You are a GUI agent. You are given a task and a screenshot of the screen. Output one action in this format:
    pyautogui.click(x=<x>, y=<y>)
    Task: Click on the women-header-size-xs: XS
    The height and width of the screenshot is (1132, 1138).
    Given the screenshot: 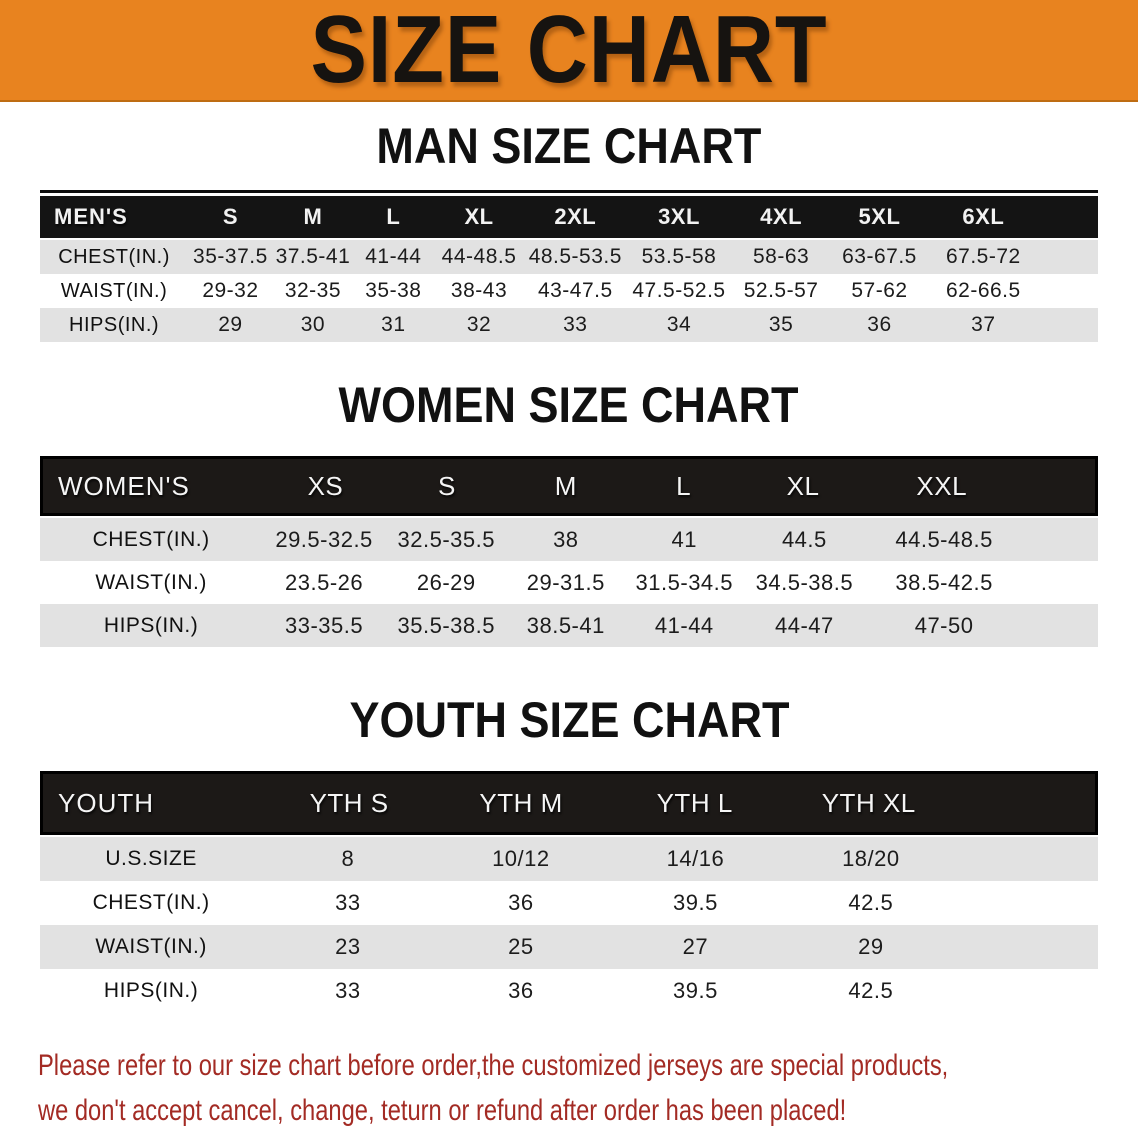 What is the action you would take?
    pyautogui.click(x=325, y=485)
    